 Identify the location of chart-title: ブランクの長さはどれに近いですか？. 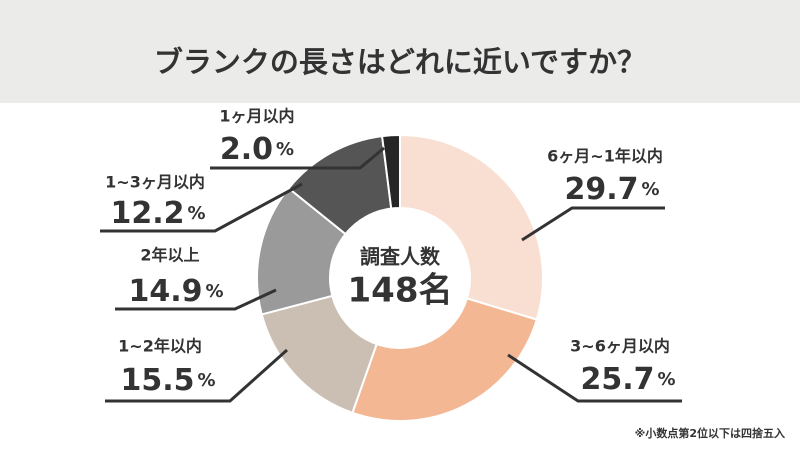
(400, 62).